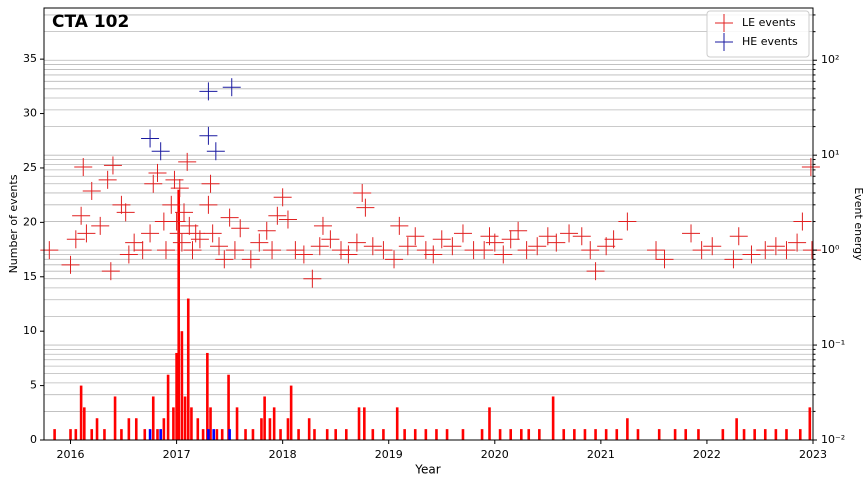  I want to click on y-tick-label: 5, so click(33, 385).